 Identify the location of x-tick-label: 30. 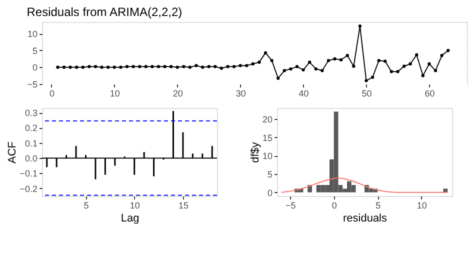
(241, 93).